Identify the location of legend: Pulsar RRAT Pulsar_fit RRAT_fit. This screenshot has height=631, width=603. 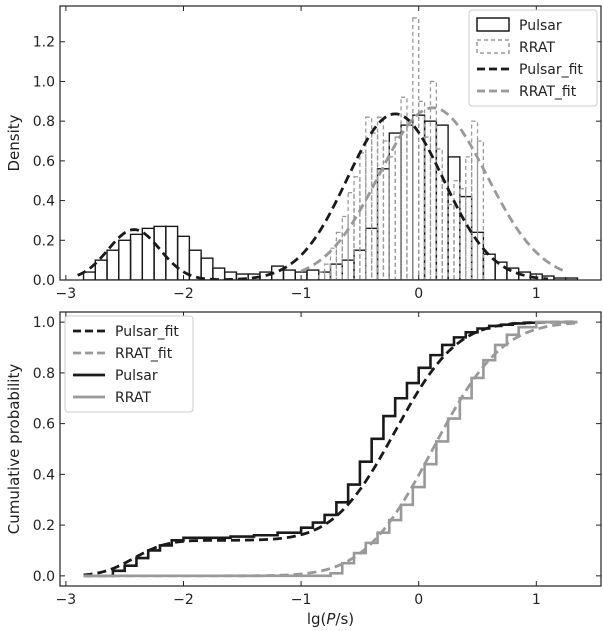
(533, 58).